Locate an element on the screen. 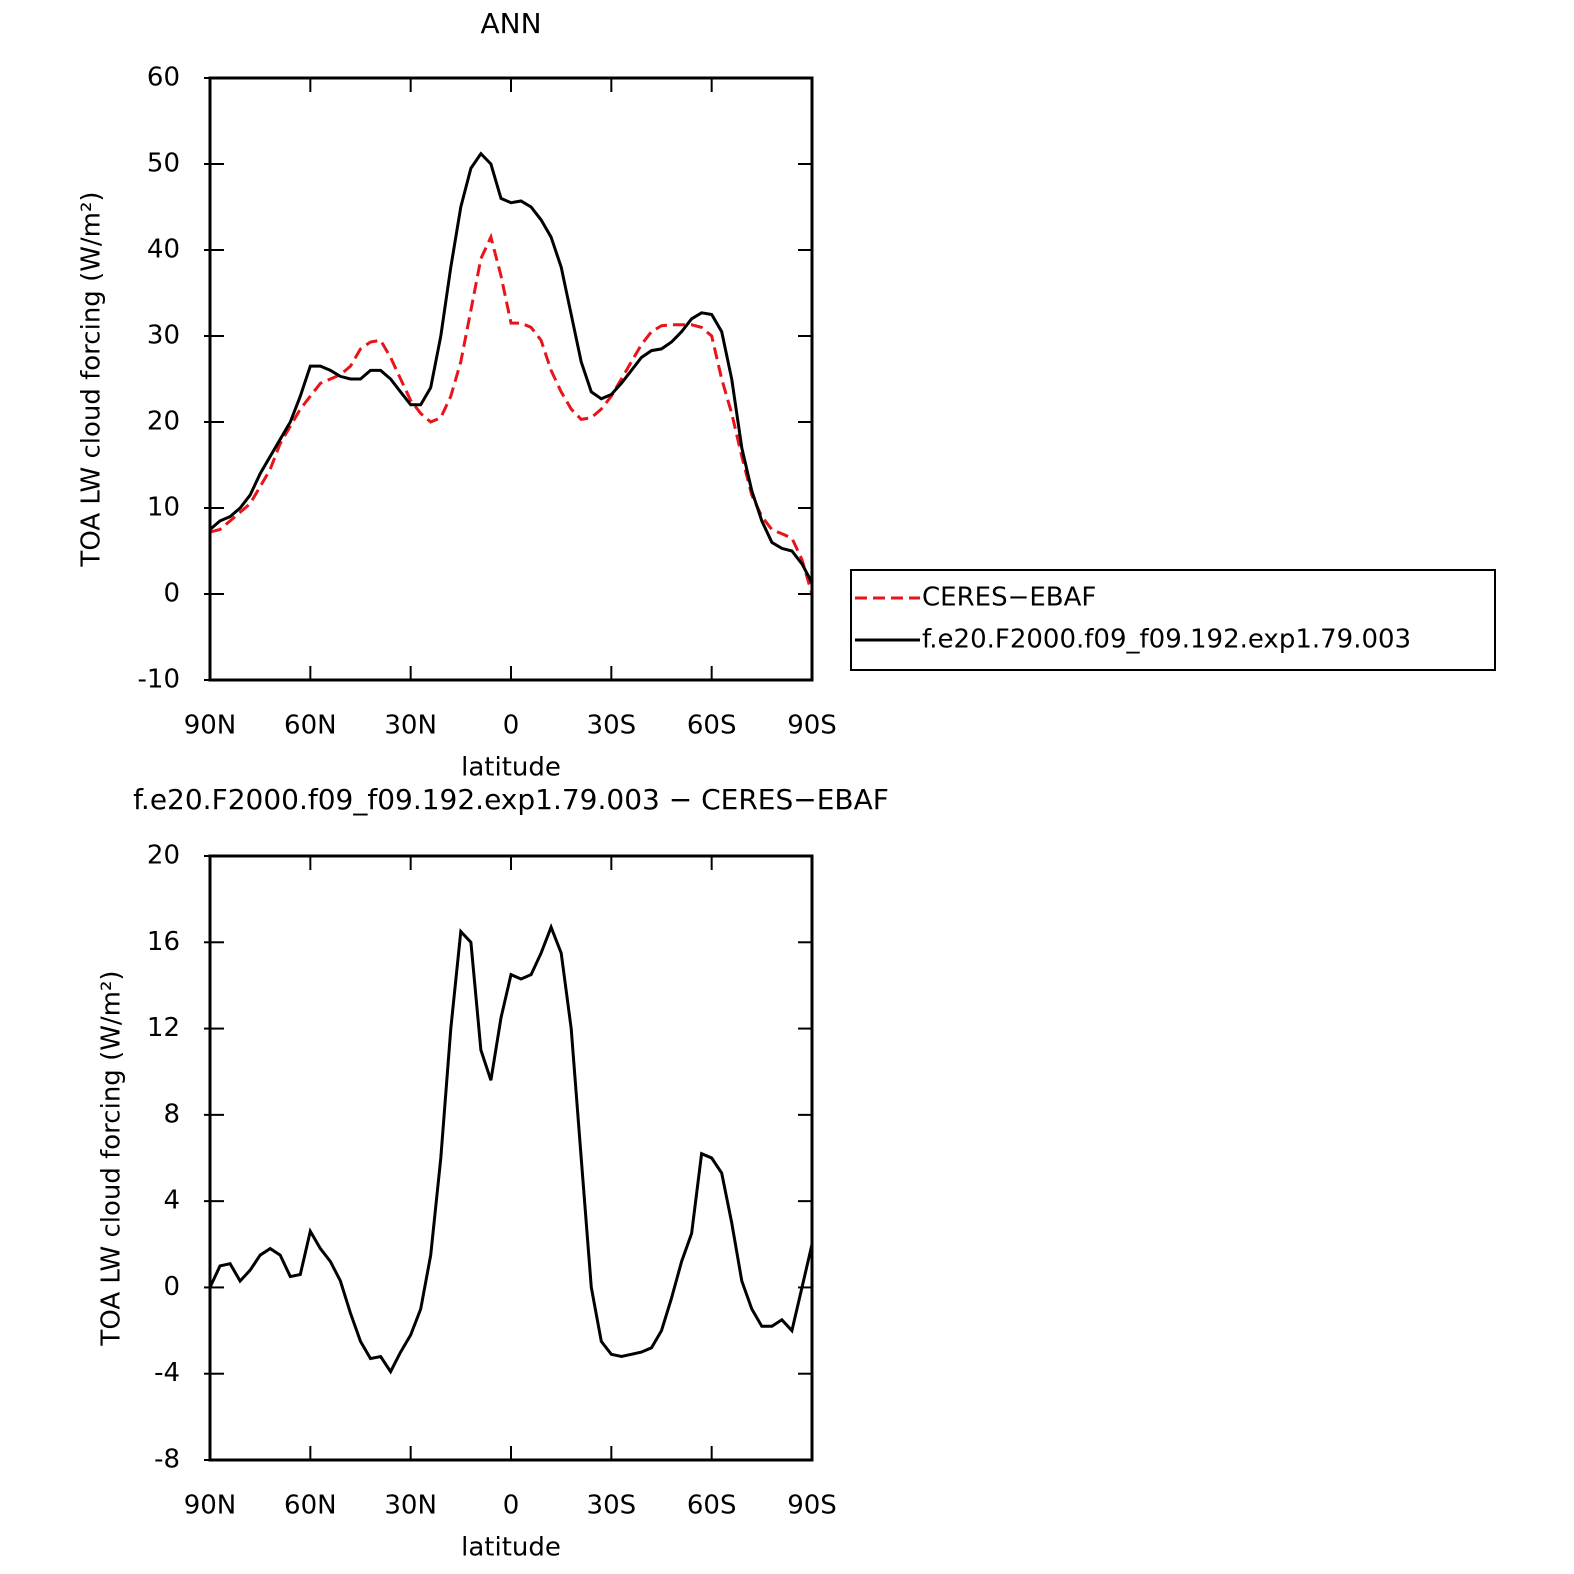 The image size is (1574, 1574). y-tick-label: -10 is located at coordinates (159, 680).